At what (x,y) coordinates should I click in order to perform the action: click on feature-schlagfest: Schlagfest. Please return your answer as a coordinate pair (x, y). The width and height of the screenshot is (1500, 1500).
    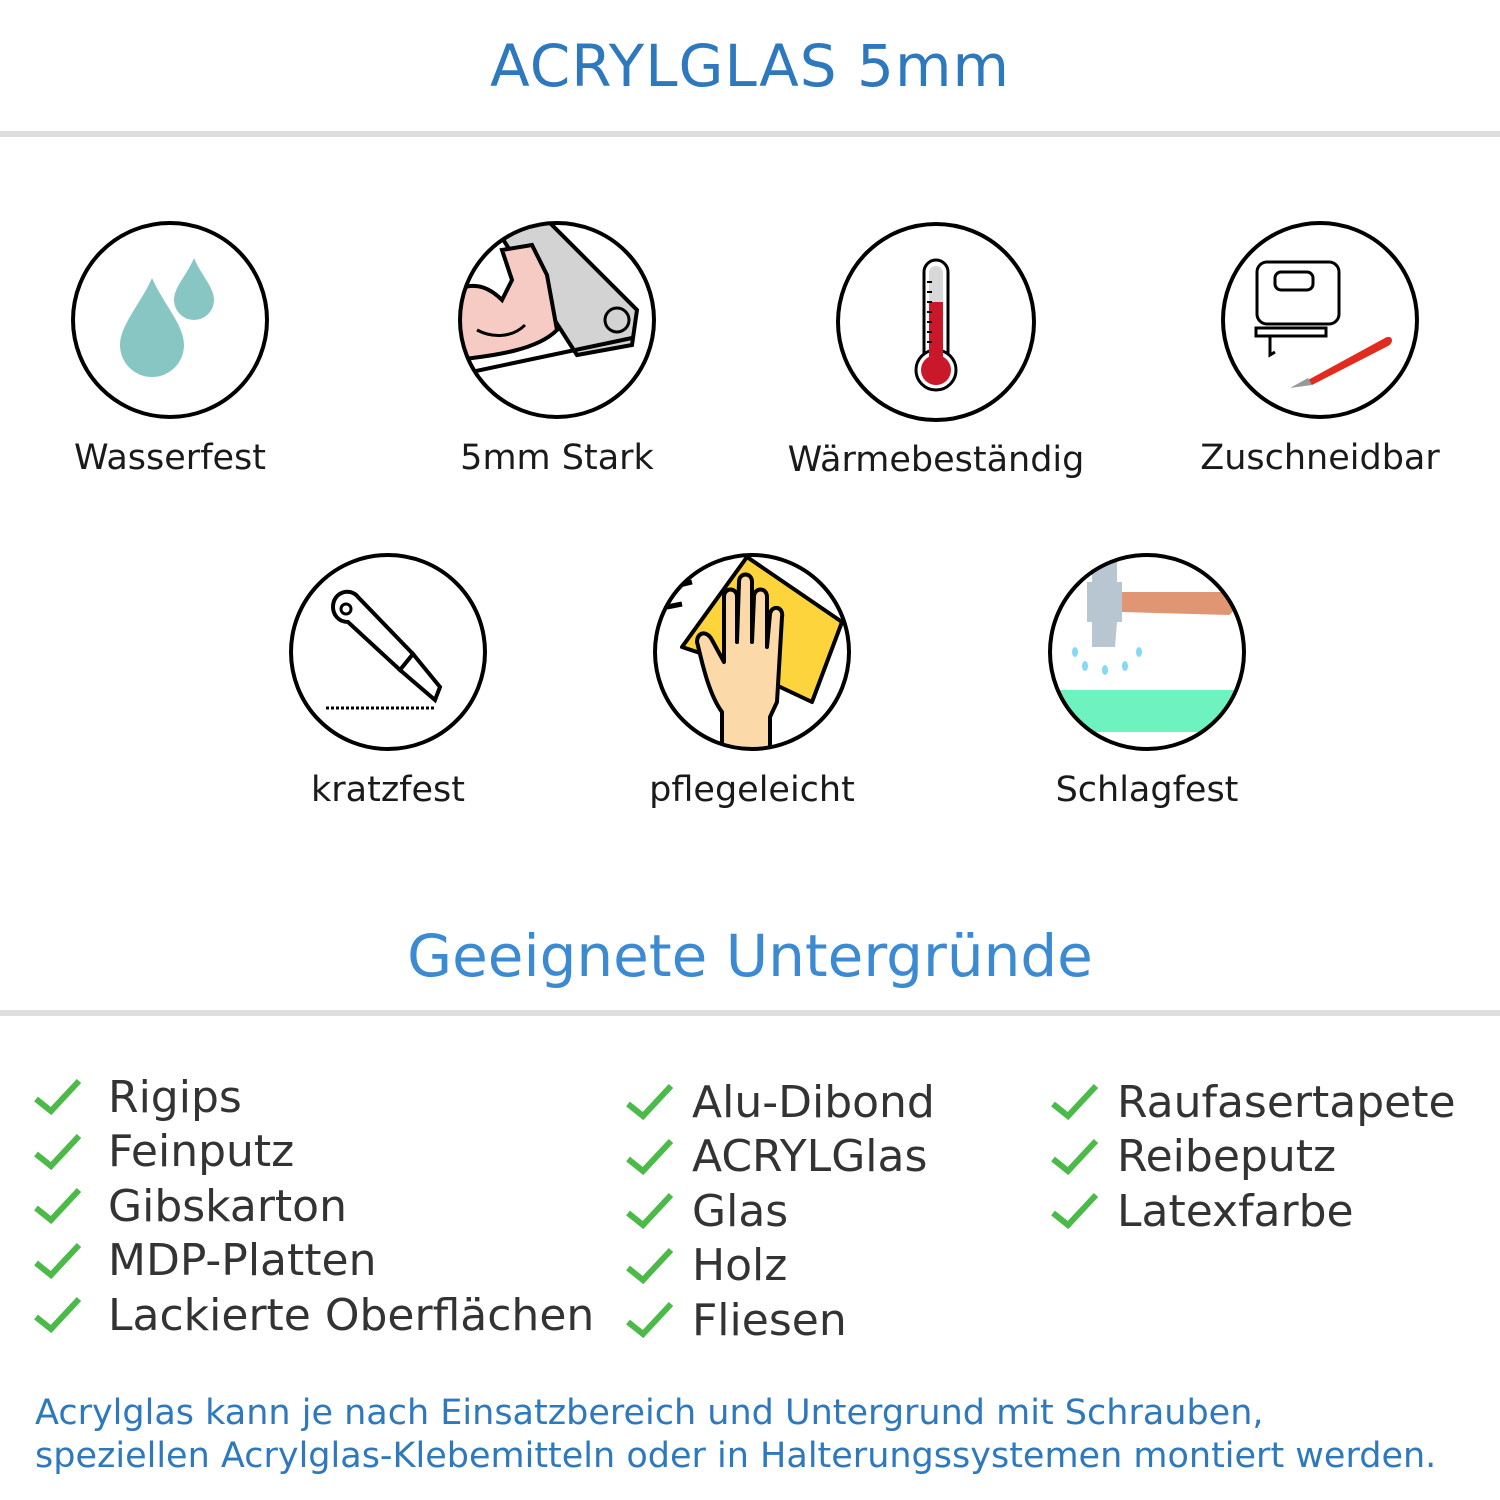
    Looking at the image, I should click on (1147, 681).